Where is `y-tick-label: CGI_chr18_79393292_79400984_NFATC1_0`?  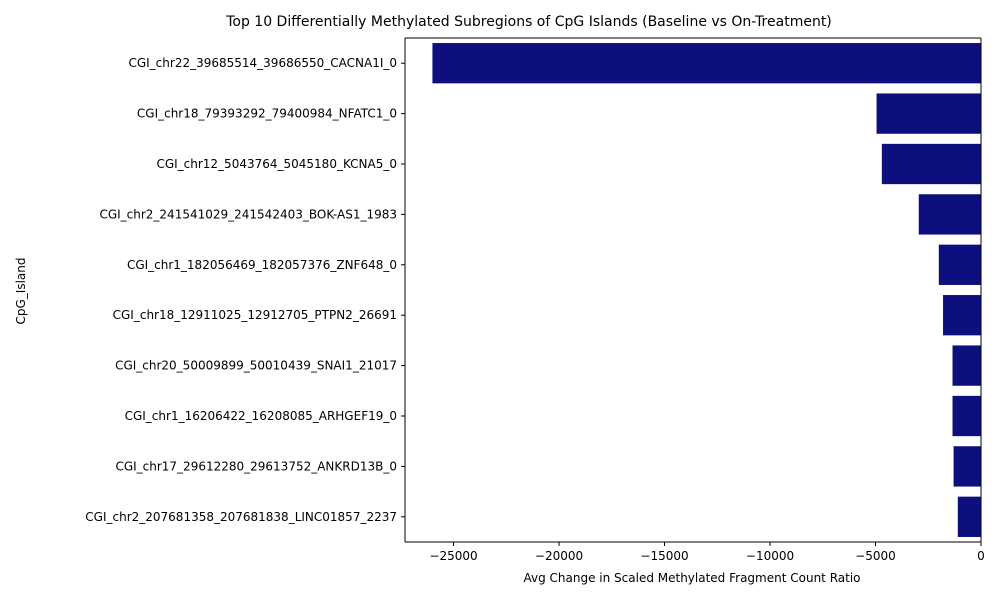 y-tick-label: CGI_chr18_79393292_79400984_NFATC1_0 is located at coordinates (267, 114).